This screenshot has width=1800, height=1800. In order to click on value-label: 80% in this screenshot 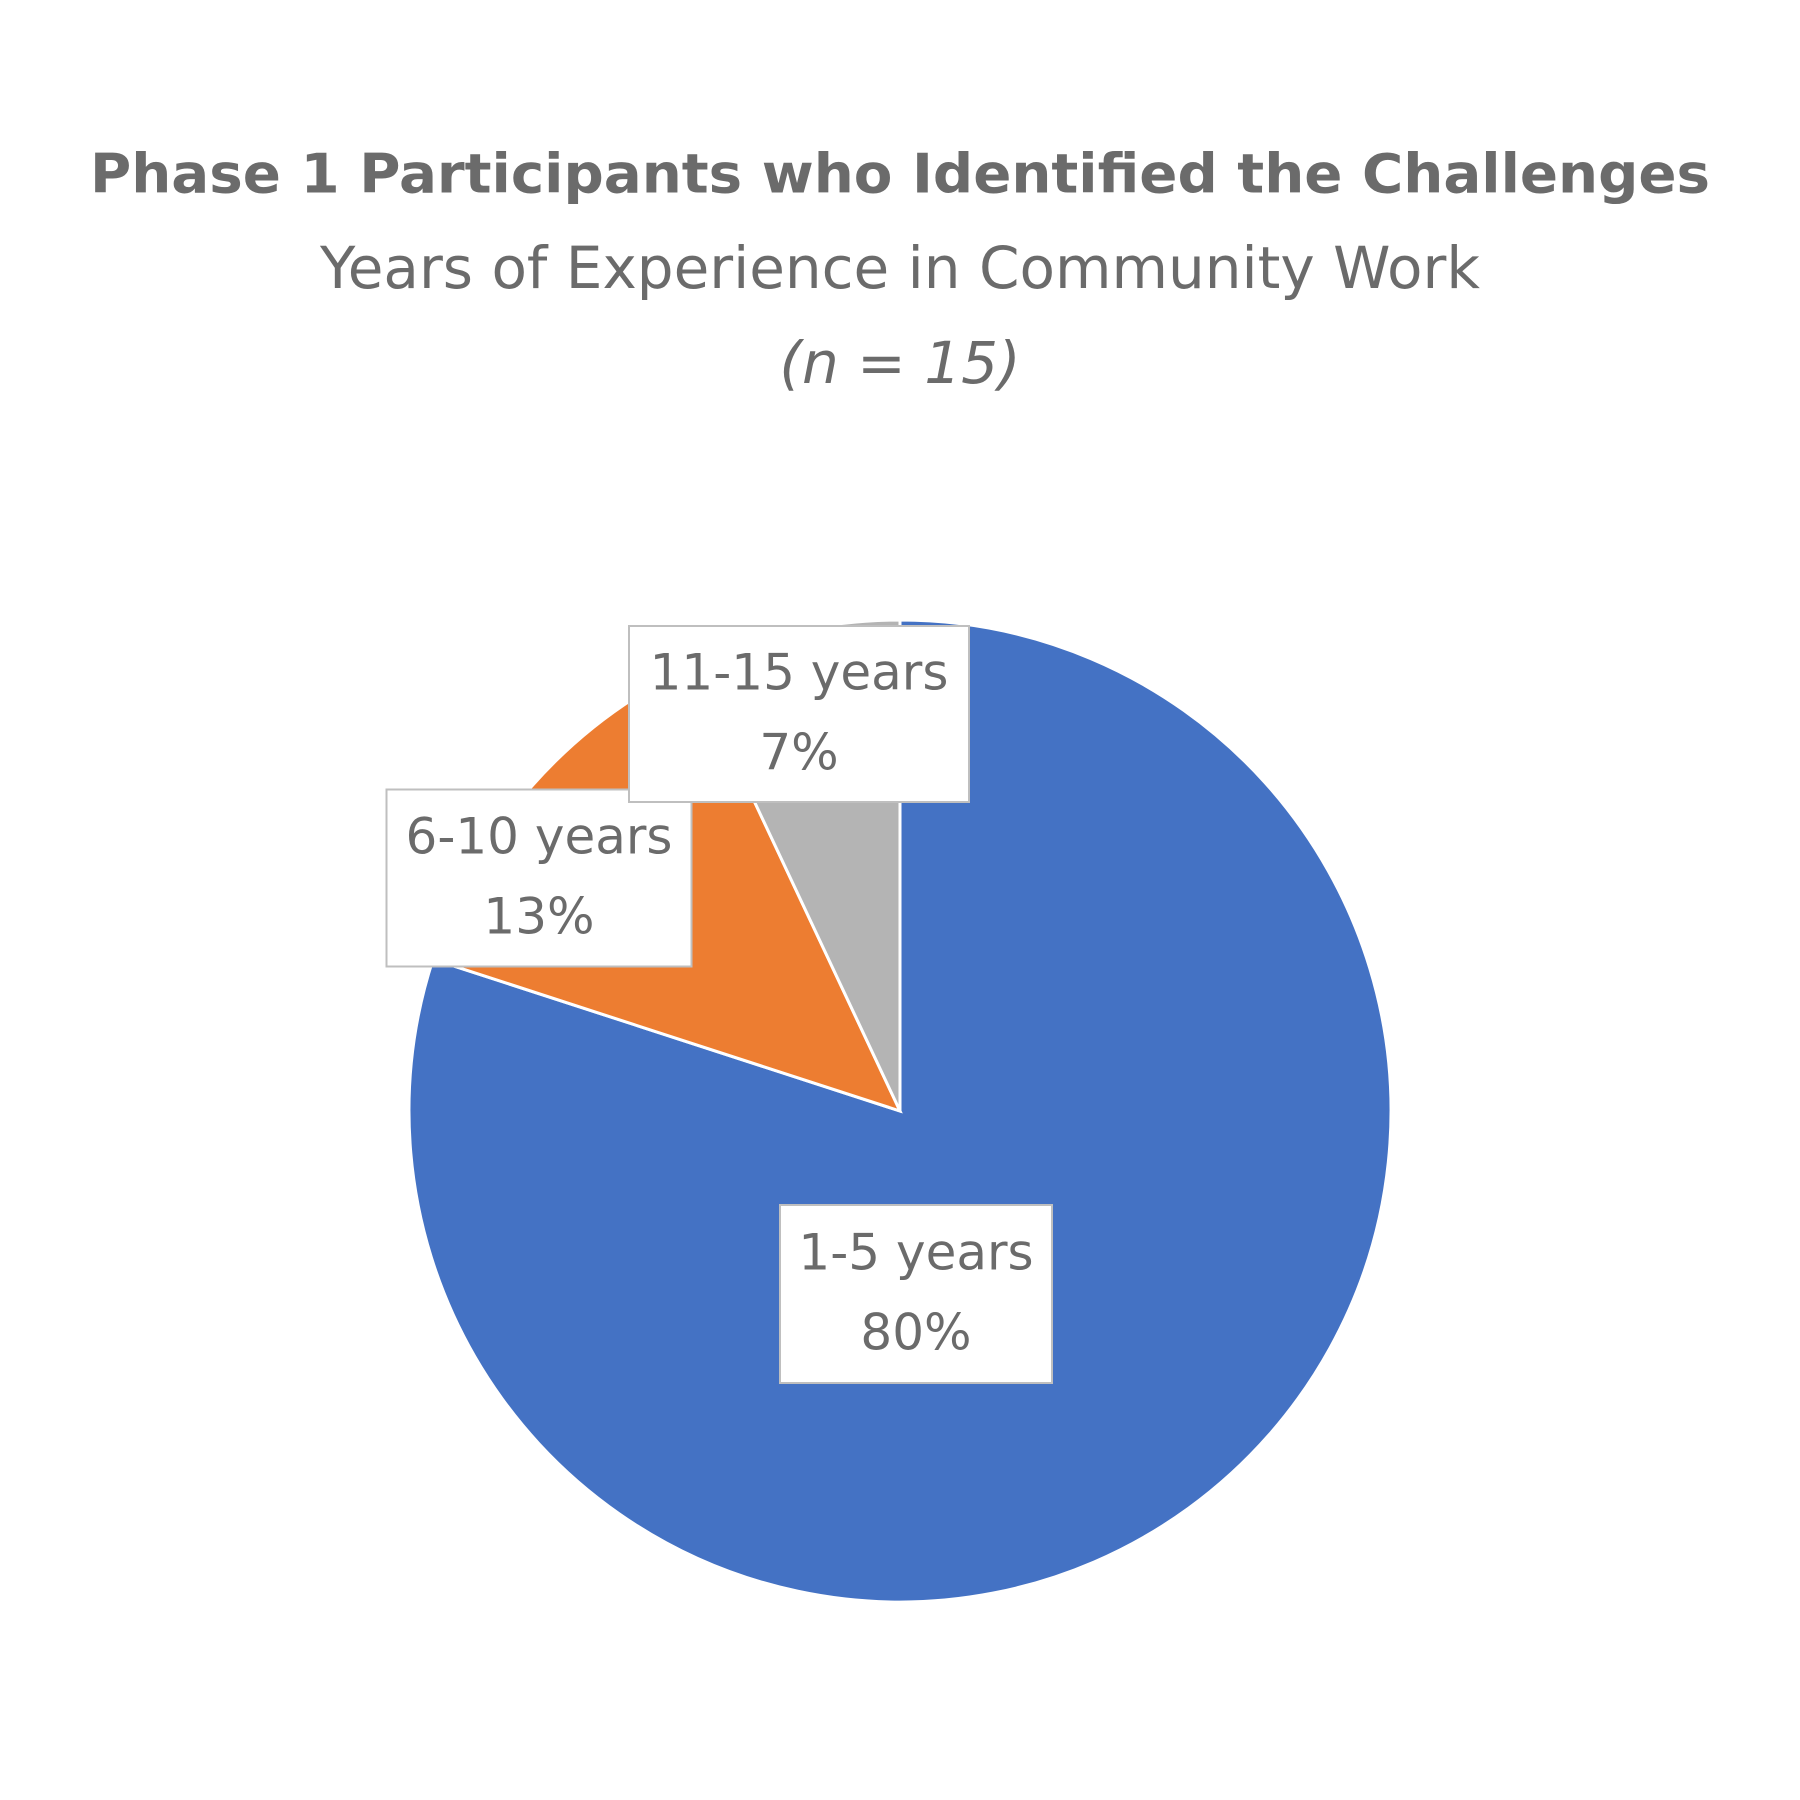, I will do `click(915, 1333)`.